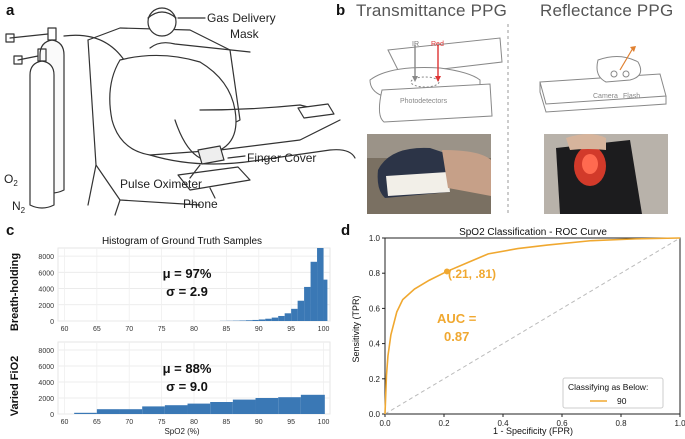  I want to click on roc-marker-point, so click(446, 271).